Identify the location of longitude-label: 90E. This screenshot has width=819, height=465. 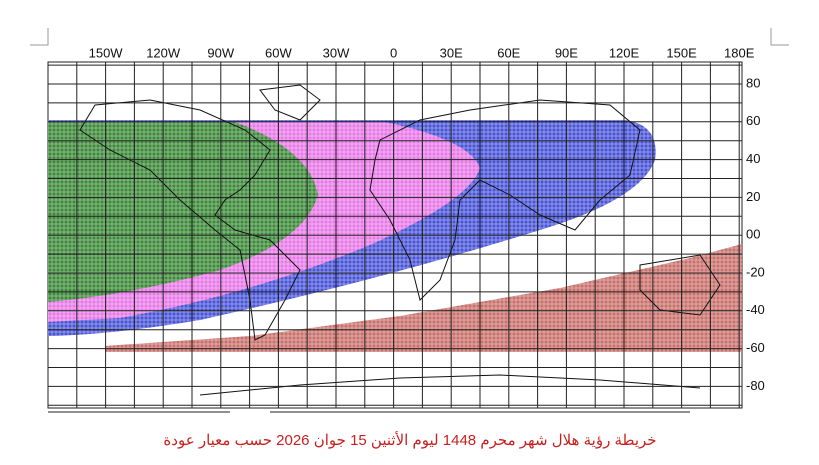
(566, 52).